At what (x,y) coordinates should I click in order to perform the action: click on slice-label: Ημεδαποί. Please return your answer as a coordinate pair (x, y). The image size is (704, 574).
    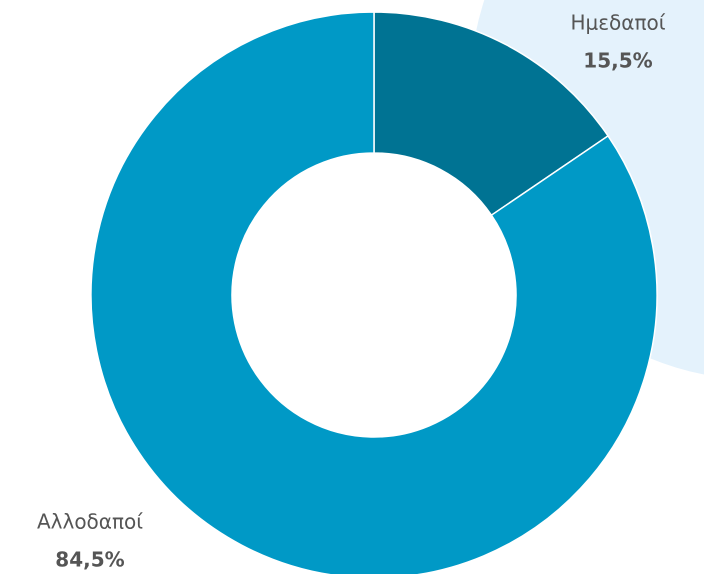
    Looking at the image, I should click on (617, 23).